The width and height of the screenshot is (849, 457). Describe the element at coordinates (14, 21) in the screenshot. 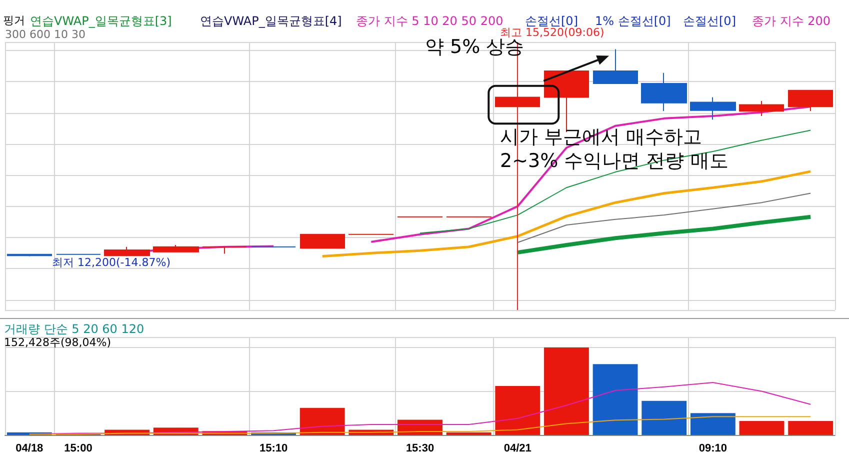

I see `text: 핑거` at that location.